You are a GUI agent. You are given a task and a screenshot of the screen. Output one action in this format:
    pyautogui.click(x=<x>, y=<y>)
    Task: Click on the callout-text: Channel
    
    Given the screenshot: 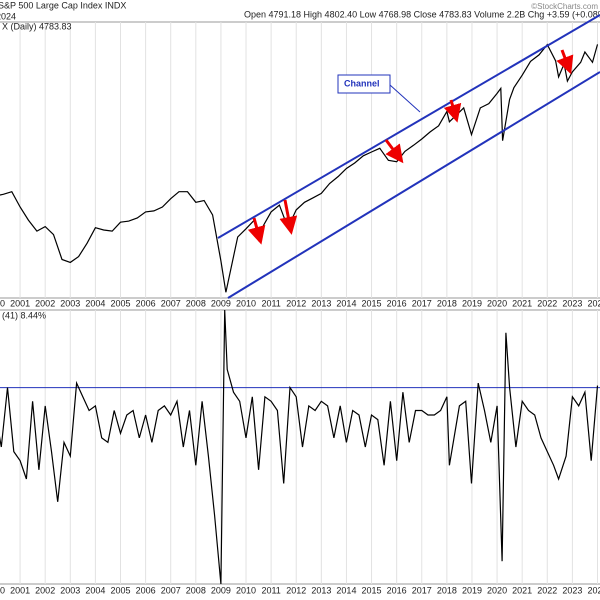 What is the action you would take?
    pyautogui.click(x=362, y=83)
    